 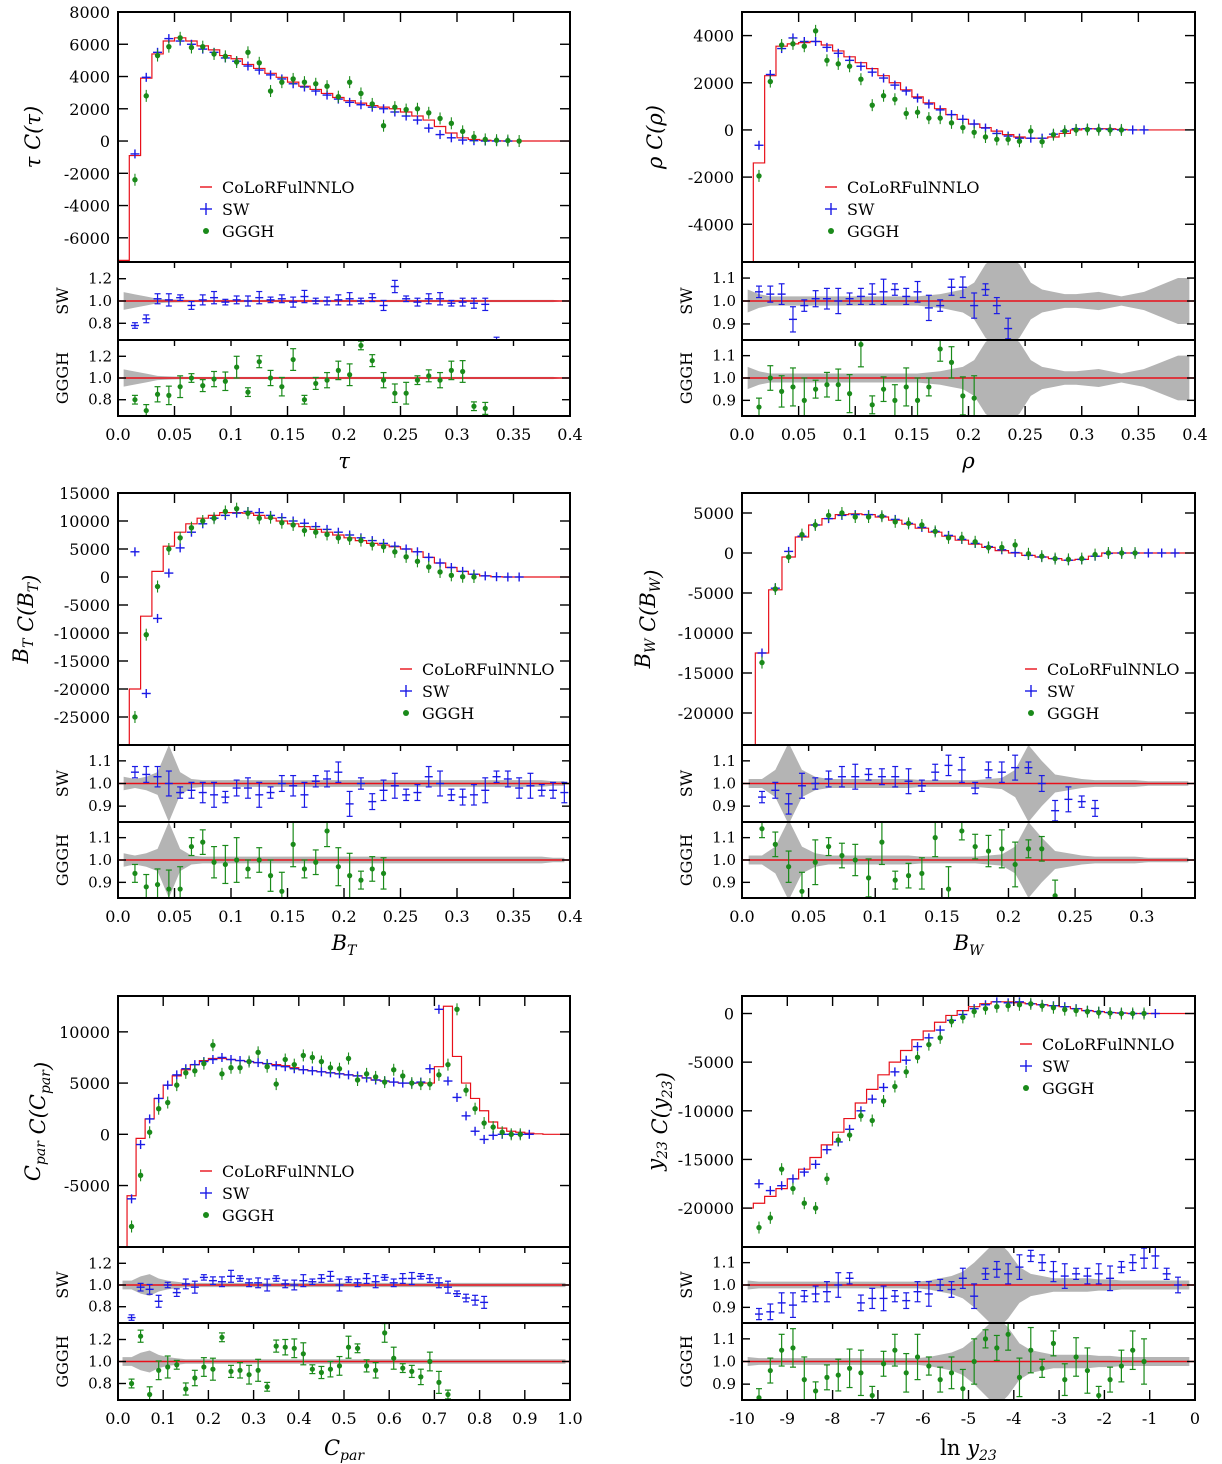 What do you see at coordinates (100, 882) in the screenshot?
I see `ratio-tick-label: 0.9` at bounding box center [100, 882].